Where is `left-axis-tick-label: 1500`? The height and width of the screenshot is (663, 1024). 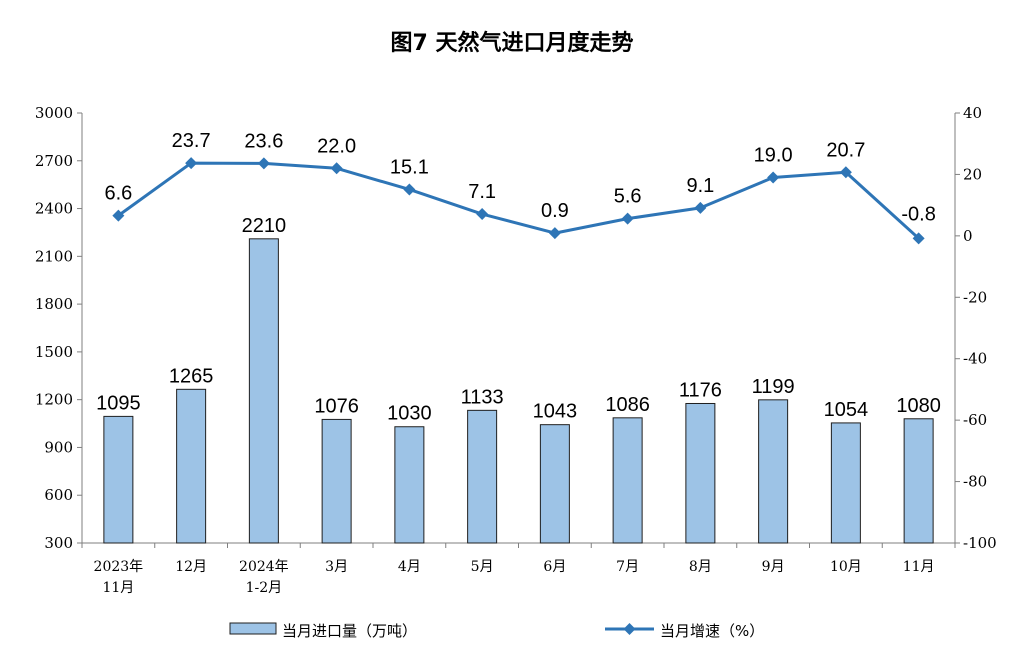
left-axis-tick-label: 1500 is located at coordinates (54, 352).